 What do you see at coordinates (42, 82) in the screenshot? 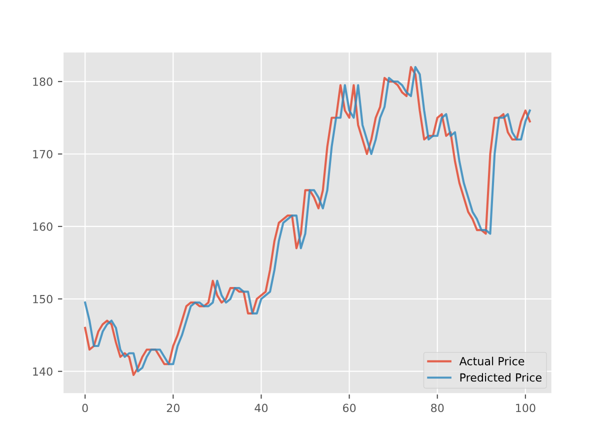
I see `y-tick-label: 180` at bounding box center [42, 82].